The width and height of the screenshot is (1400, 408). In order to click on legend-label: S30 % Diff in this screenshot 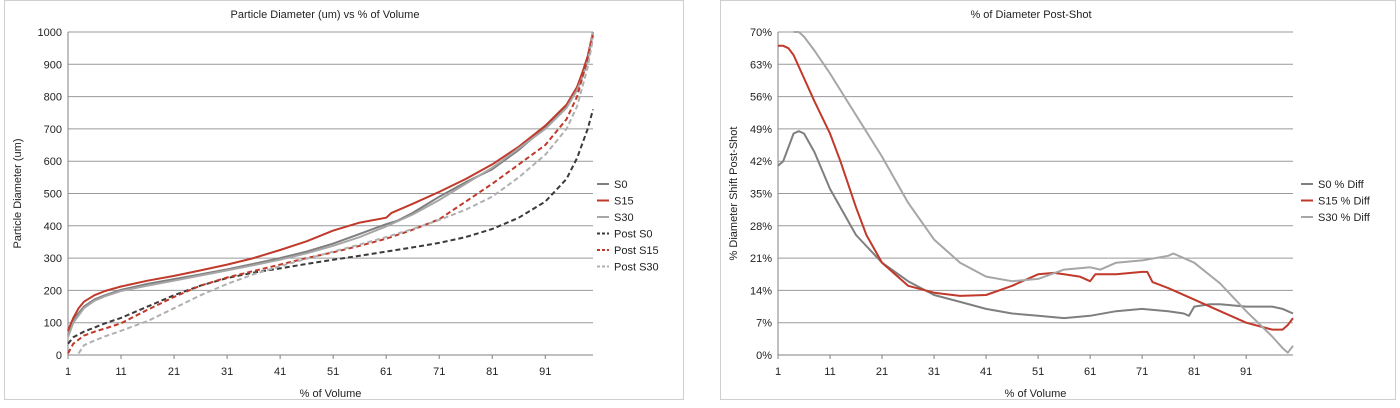, I will do `click(1344, 218)`.